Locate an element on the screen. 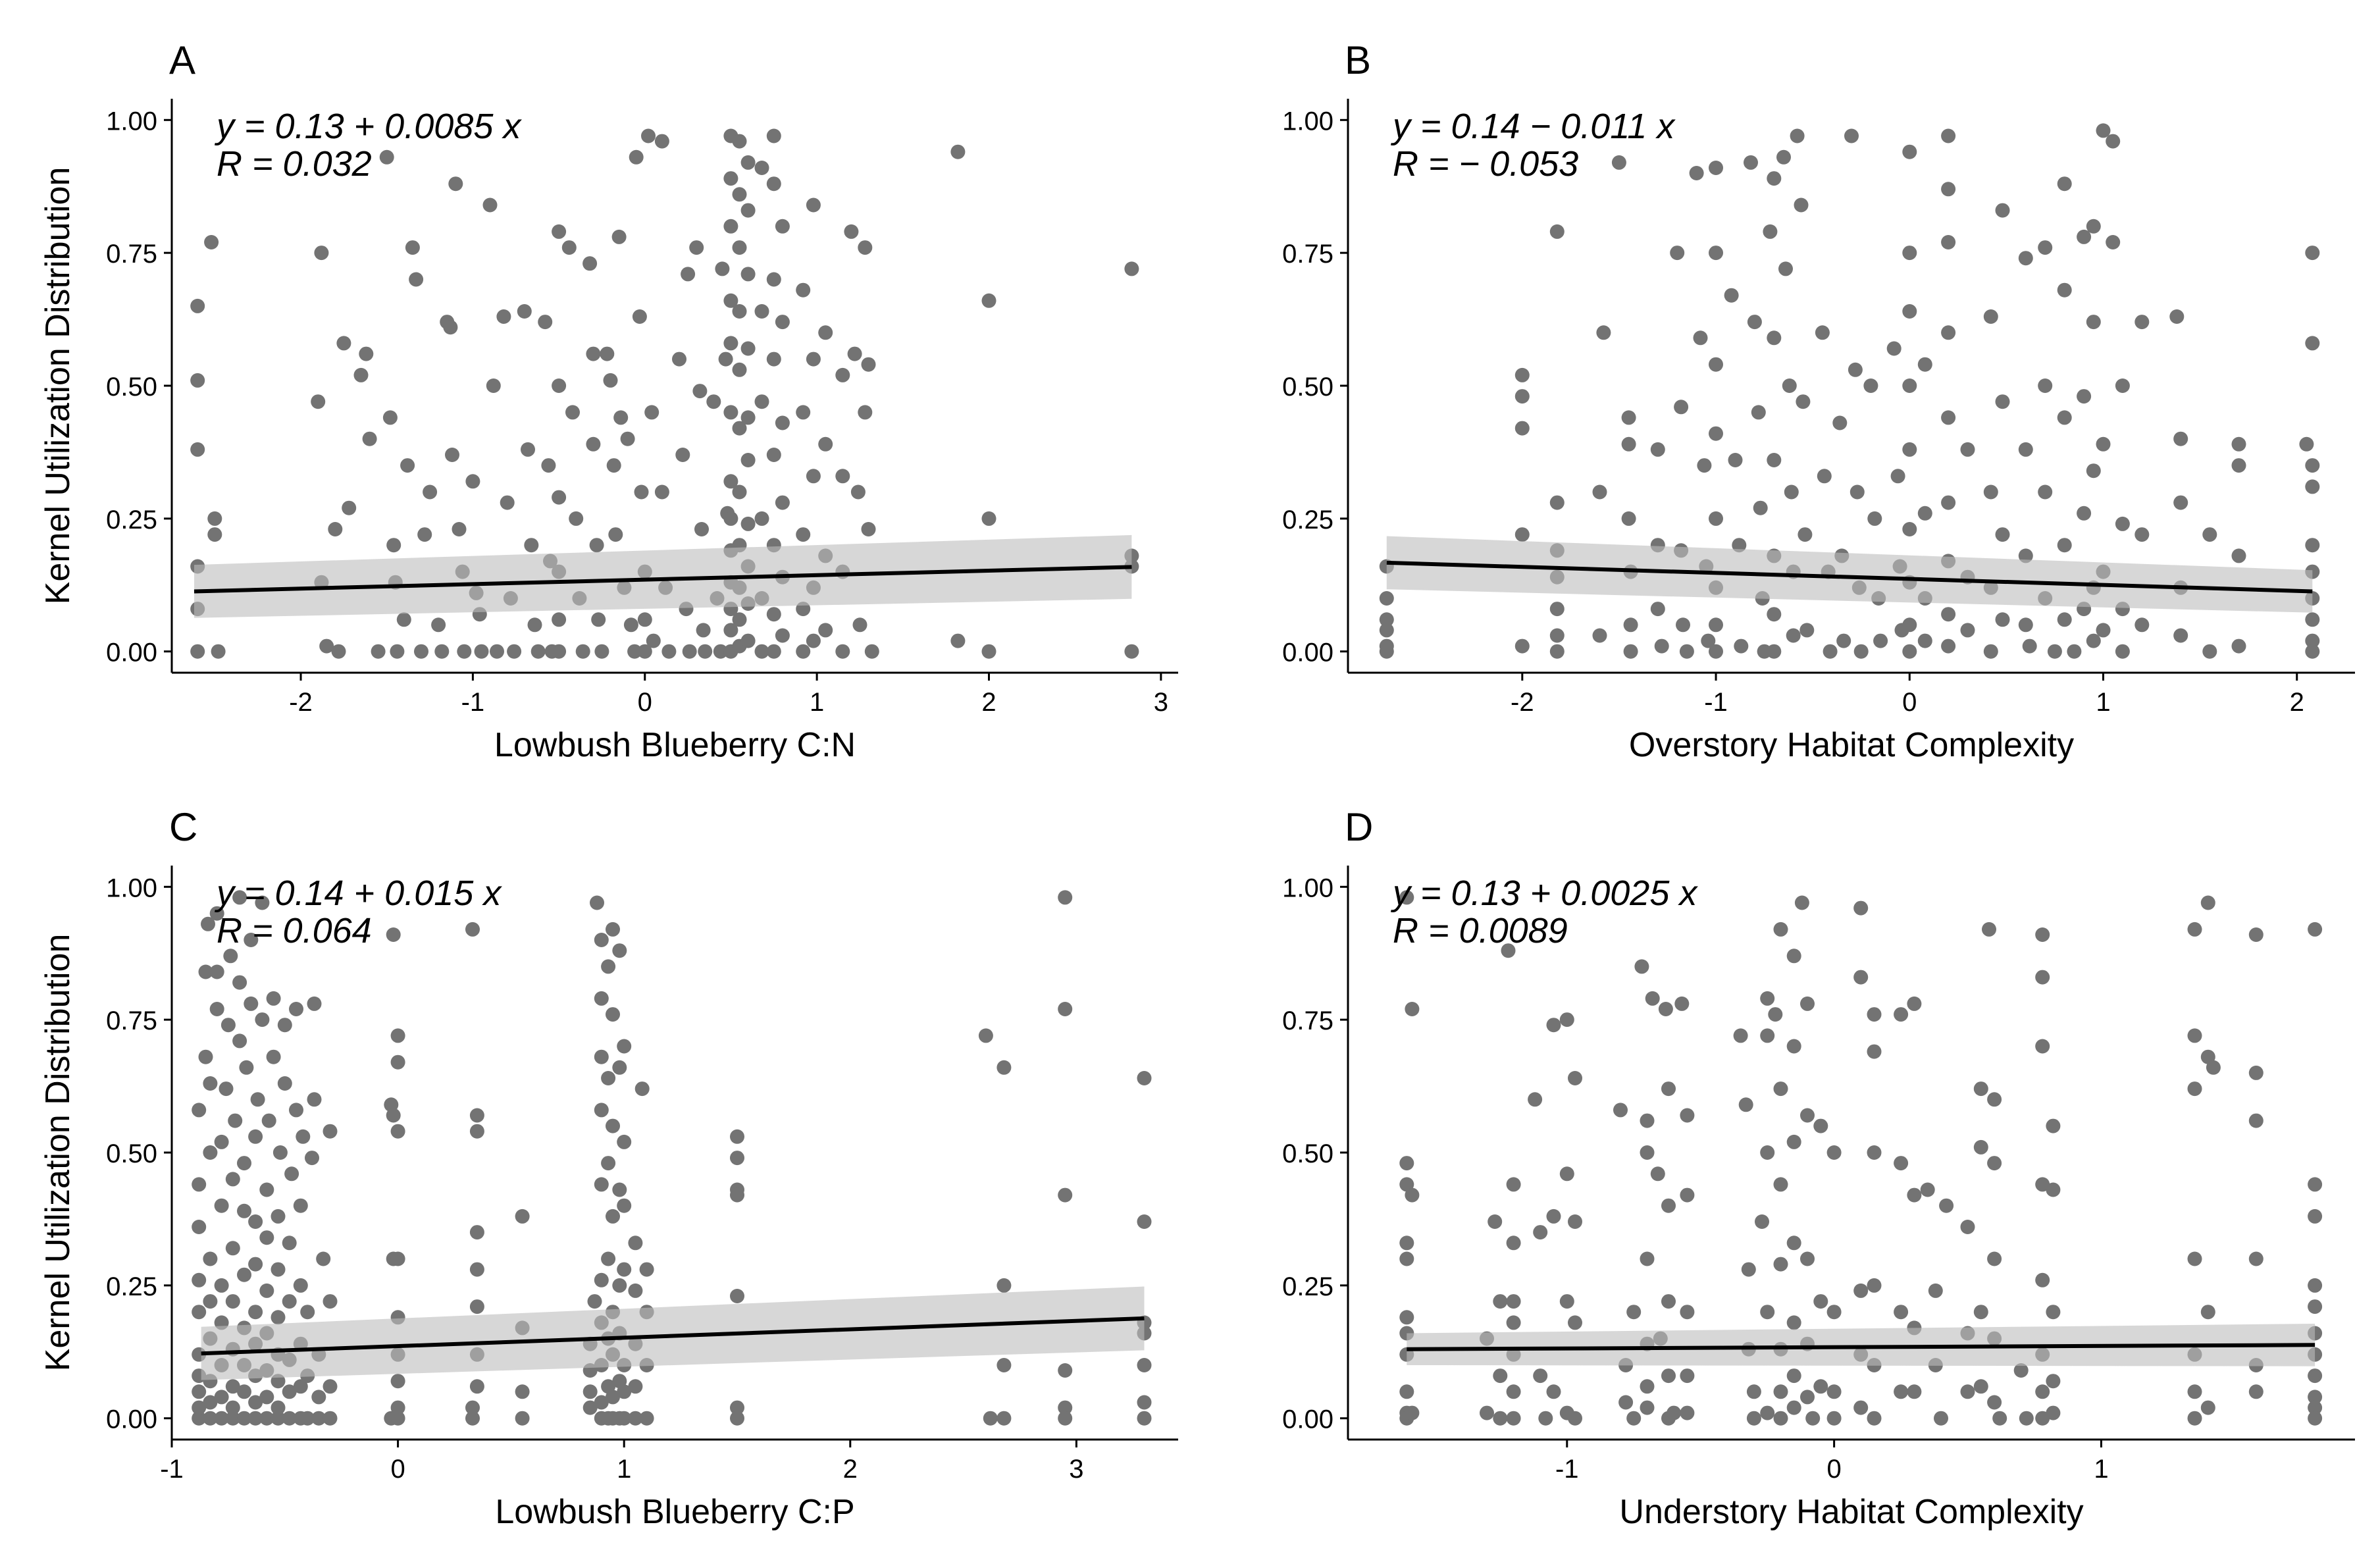 Image resolution: width=2380 pixels, height=1560 pixels. y-tick-label: 1.00 is located at coordinates (131, 121).